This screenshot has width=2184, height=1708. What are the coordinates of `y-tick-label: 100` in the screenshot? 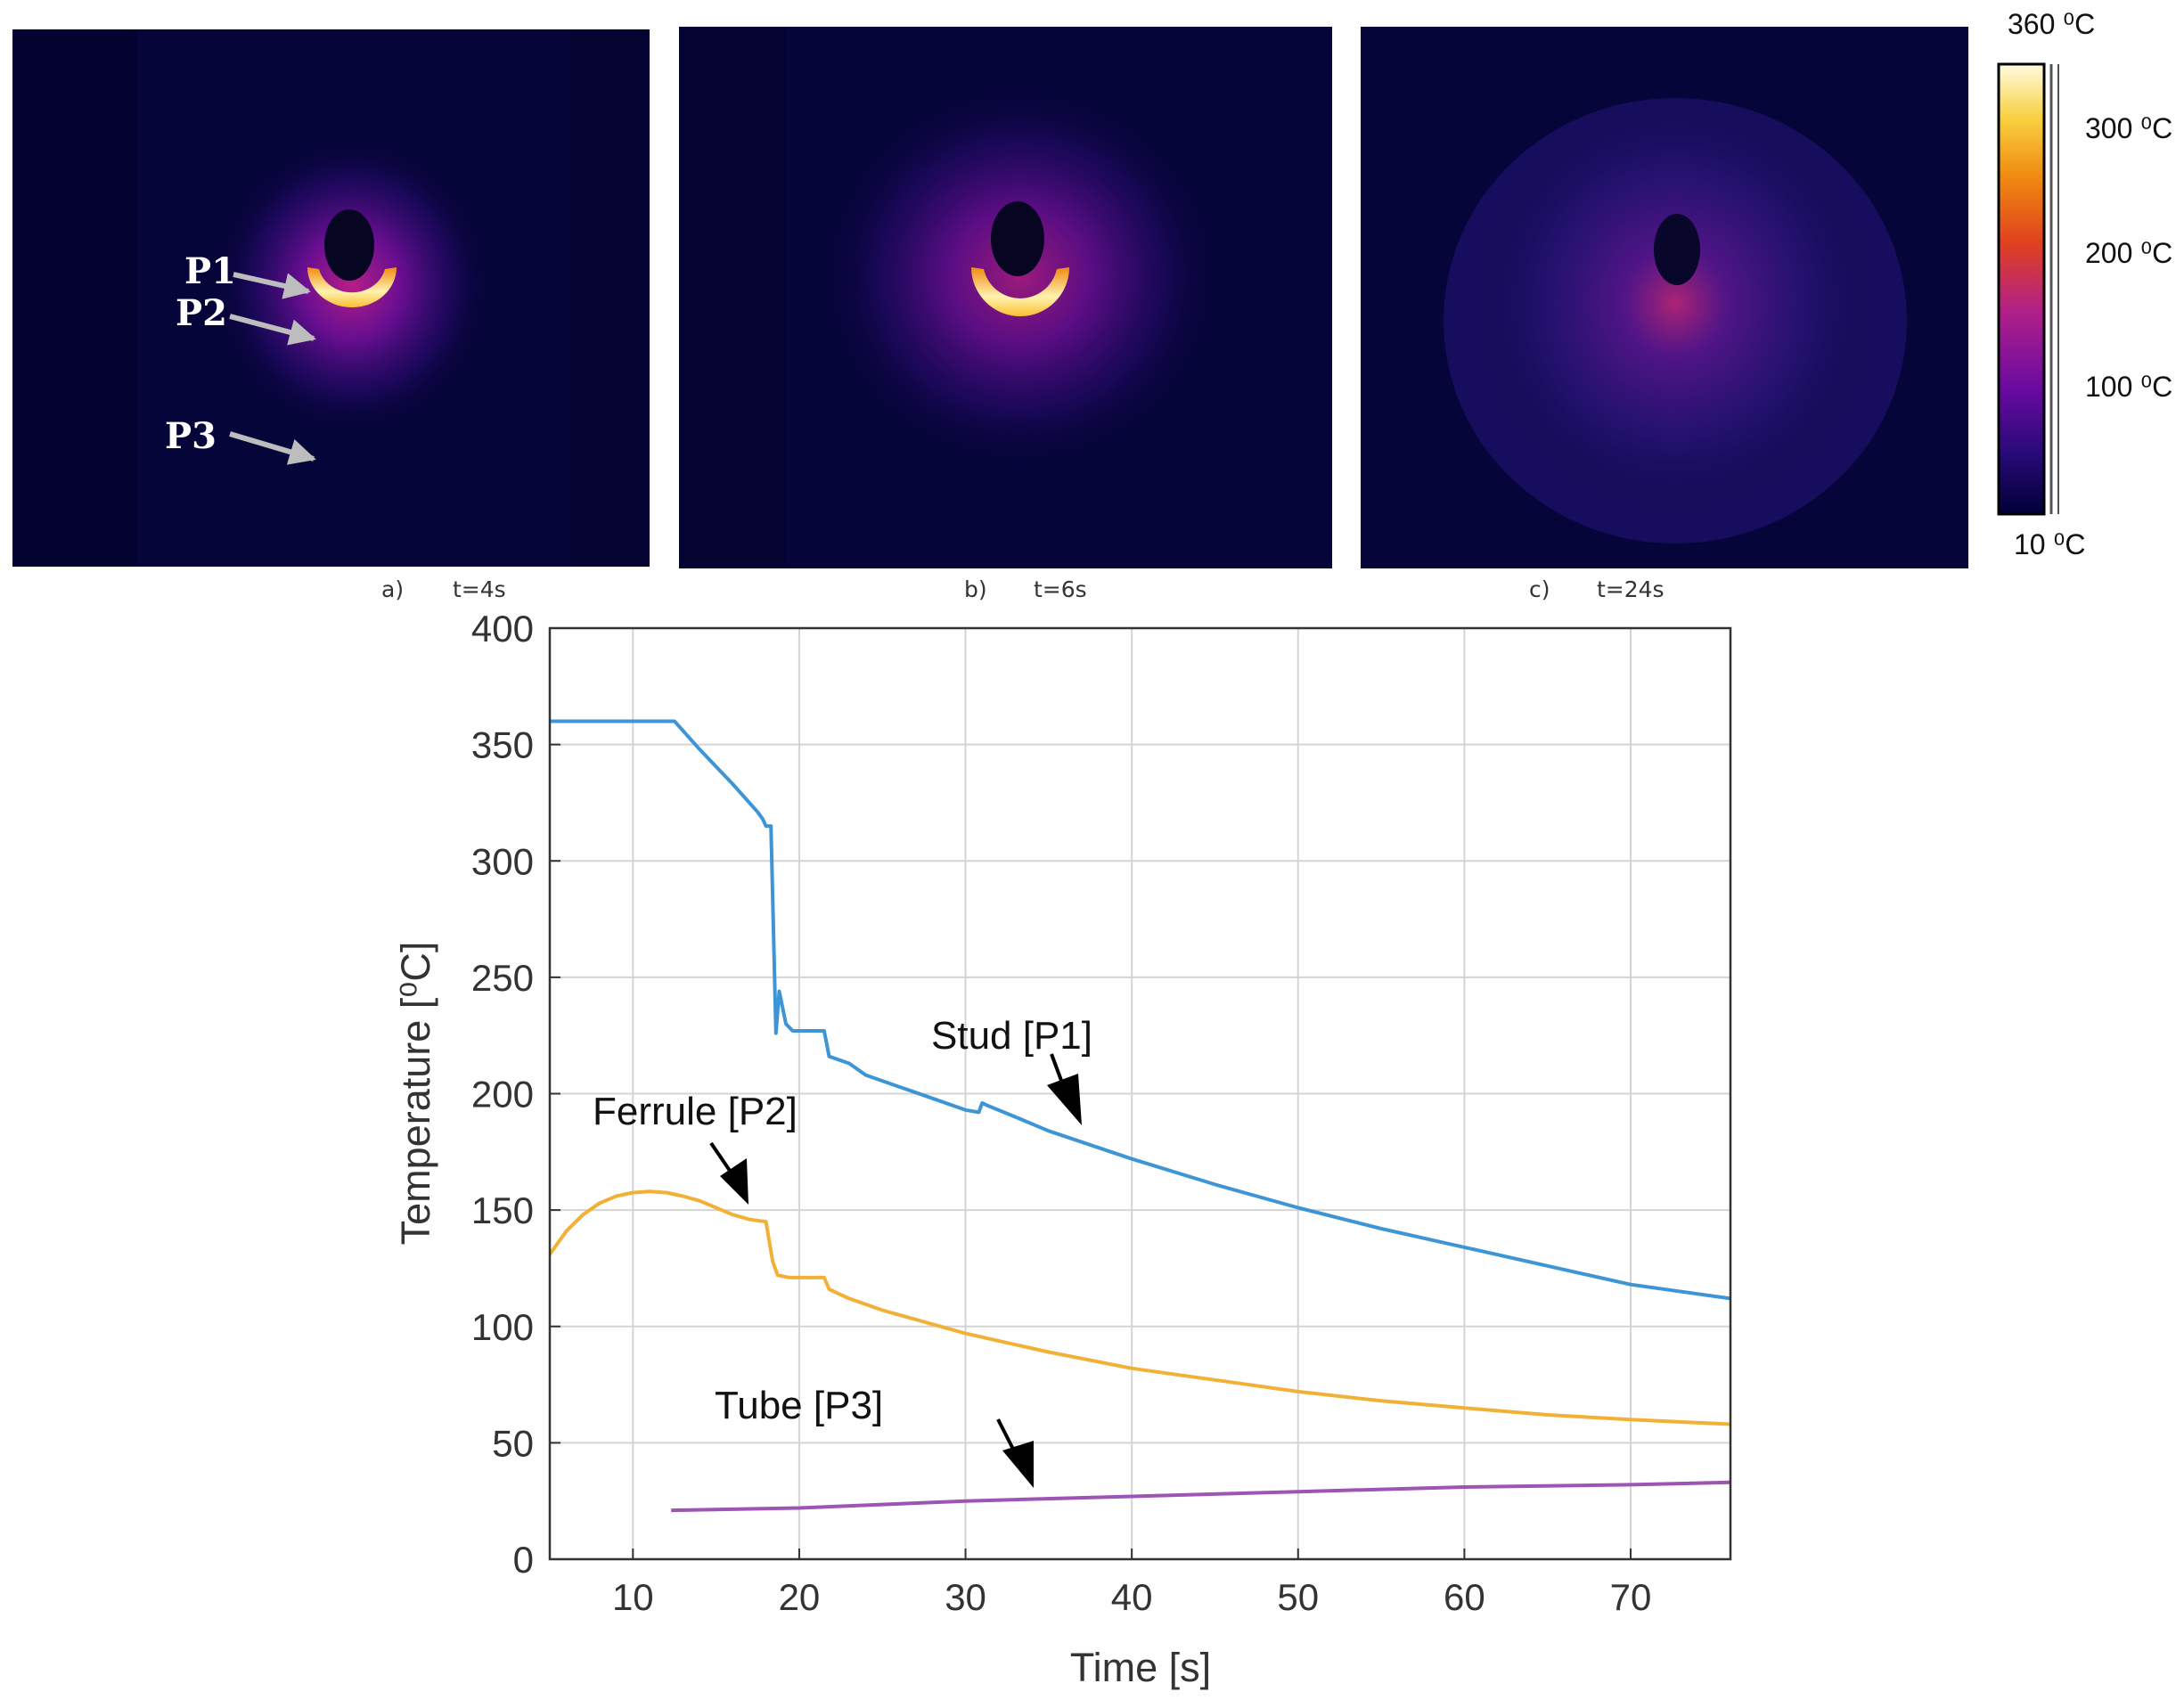 It's located at (502, 1327).